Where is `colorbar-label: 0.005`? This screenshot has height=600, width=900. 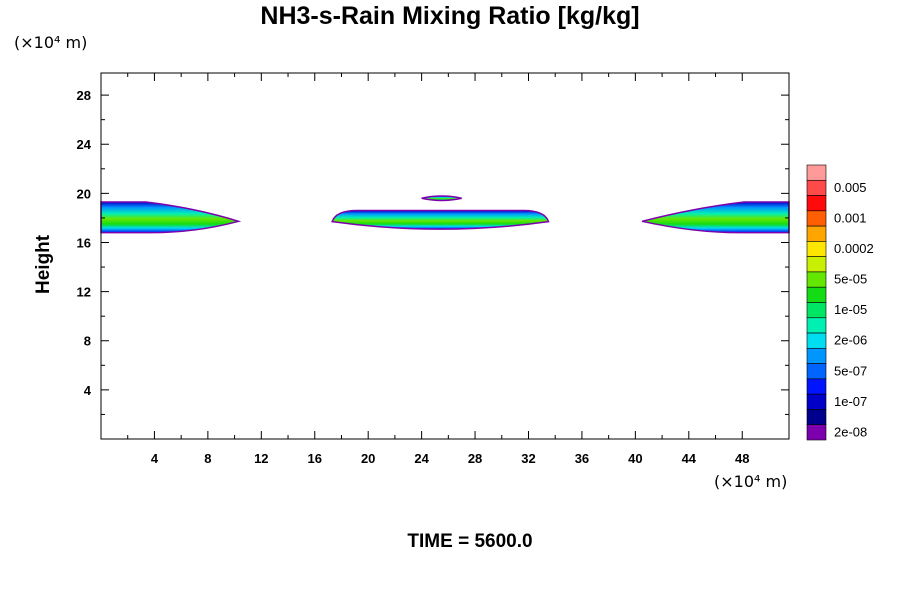
colorbar-label: 0.005 is located at coordinates (850, 187).